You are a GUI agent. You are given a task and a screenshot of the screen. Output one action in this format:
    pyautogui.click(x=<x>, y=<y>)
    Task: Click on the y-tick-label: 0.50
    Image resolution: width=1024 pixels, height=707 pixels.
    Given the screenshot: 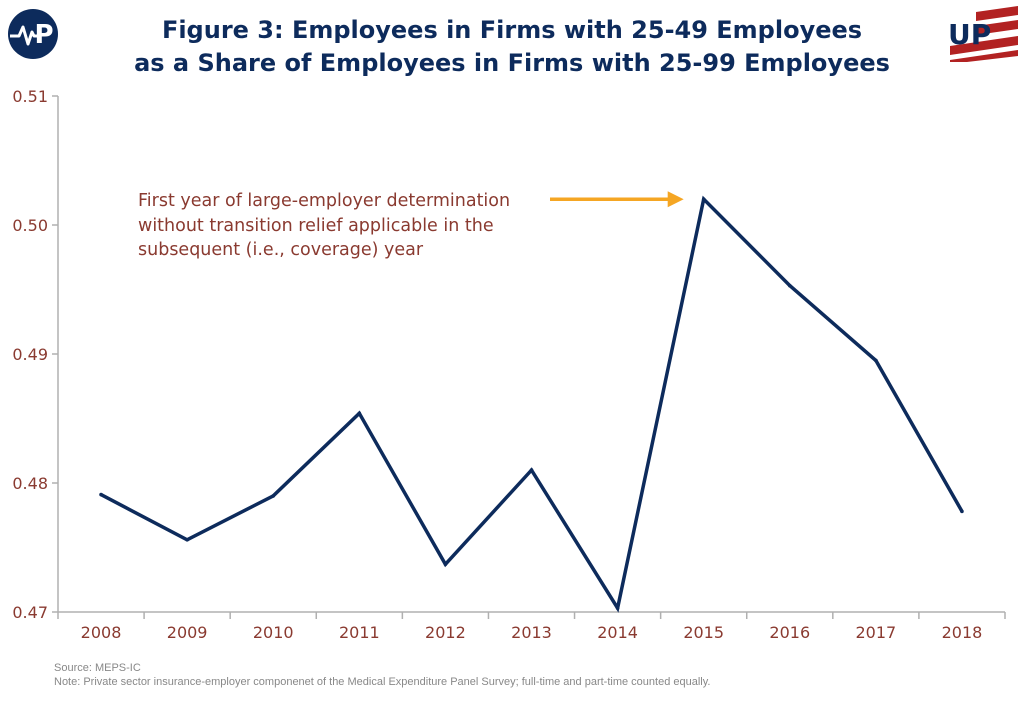 What is the action you would take?
    pyautogui.click(x=30, y=225)
    